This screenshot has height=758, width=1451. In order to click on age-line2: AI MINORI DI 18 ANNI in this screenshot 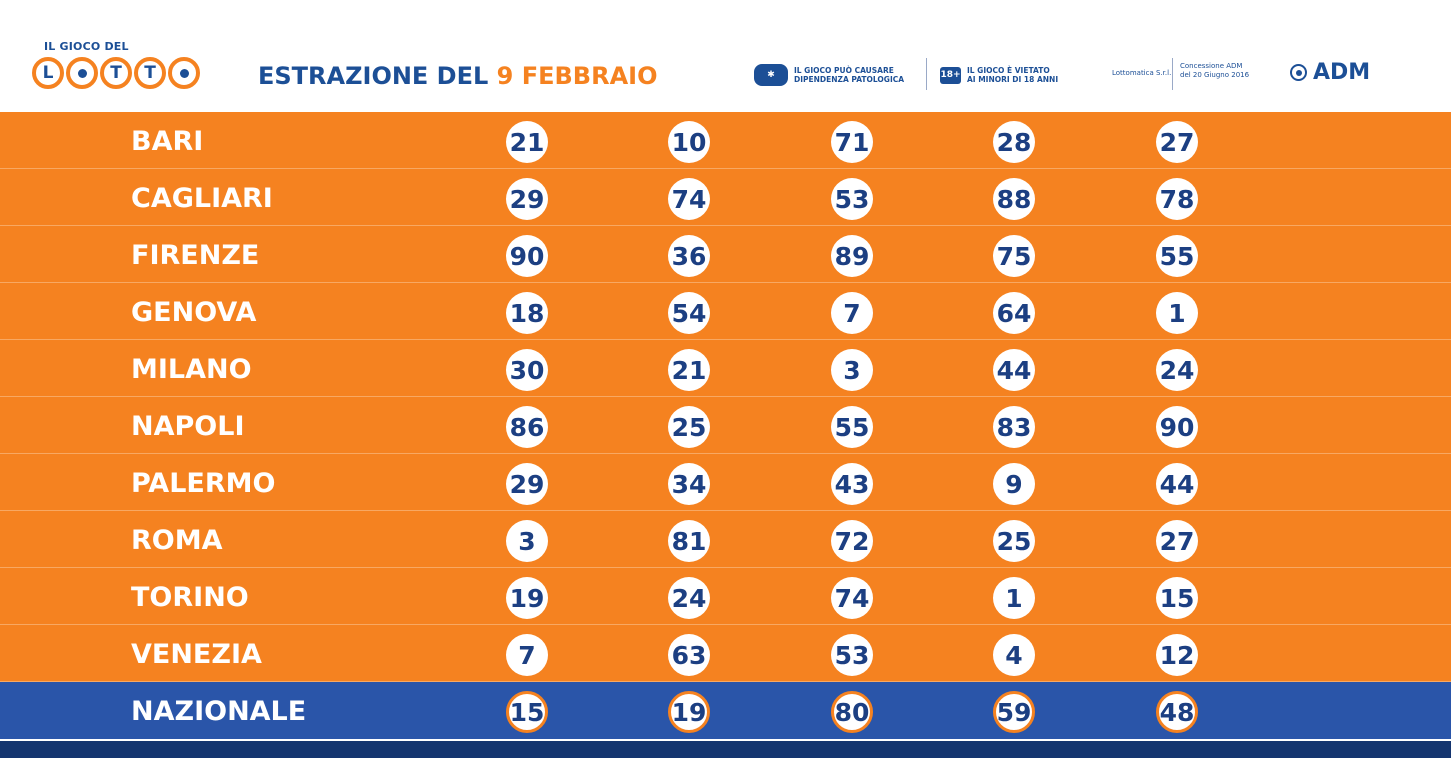, I will do `click(1013, 79)`.